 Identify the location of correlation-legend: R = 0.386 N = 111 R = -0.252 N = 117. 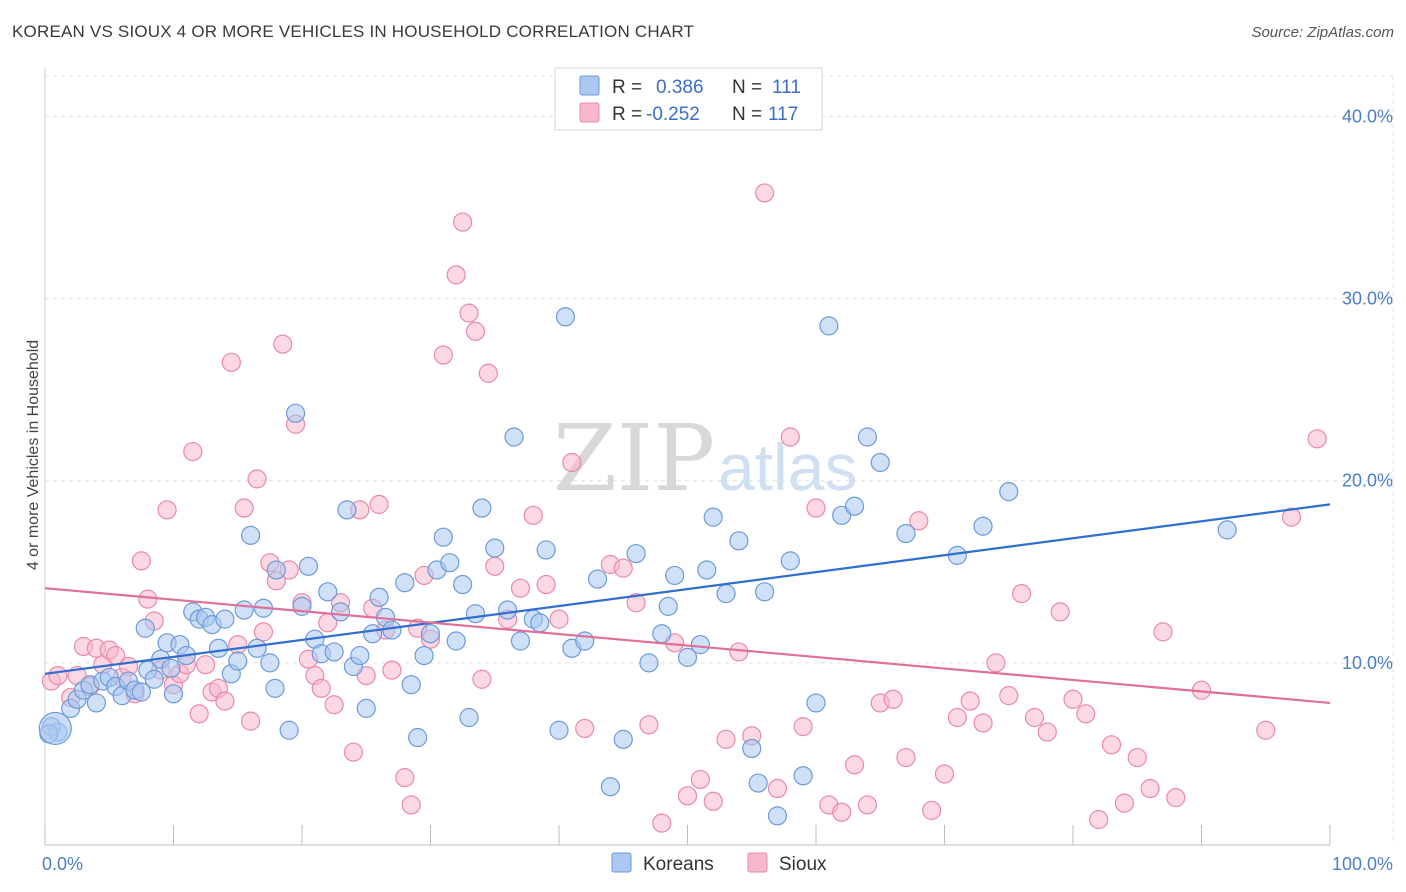
(688, 99).